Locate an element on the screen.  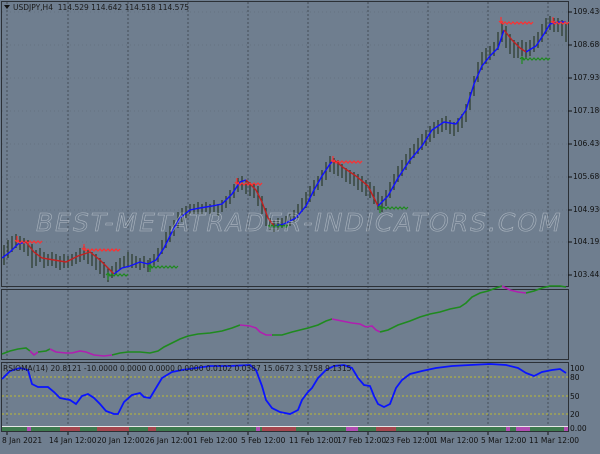
oscillator-line is located at coordinates (284, 321).